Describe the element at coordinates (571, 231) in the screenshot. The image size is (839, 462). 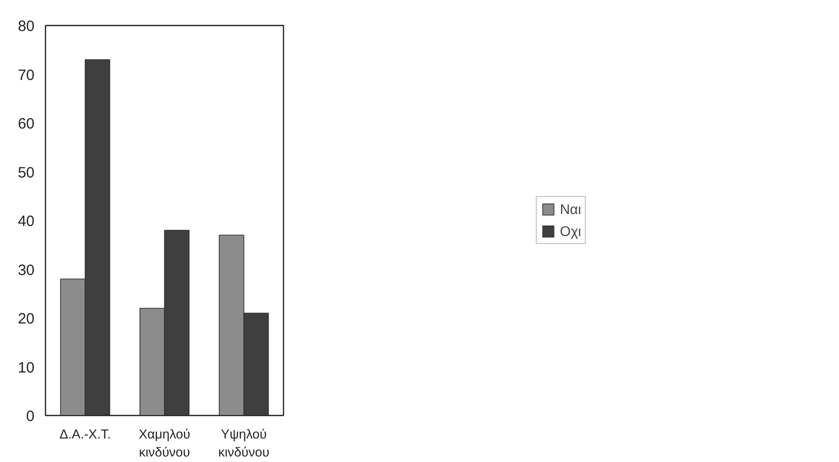
I see `legend-label: Οχι` at that location.